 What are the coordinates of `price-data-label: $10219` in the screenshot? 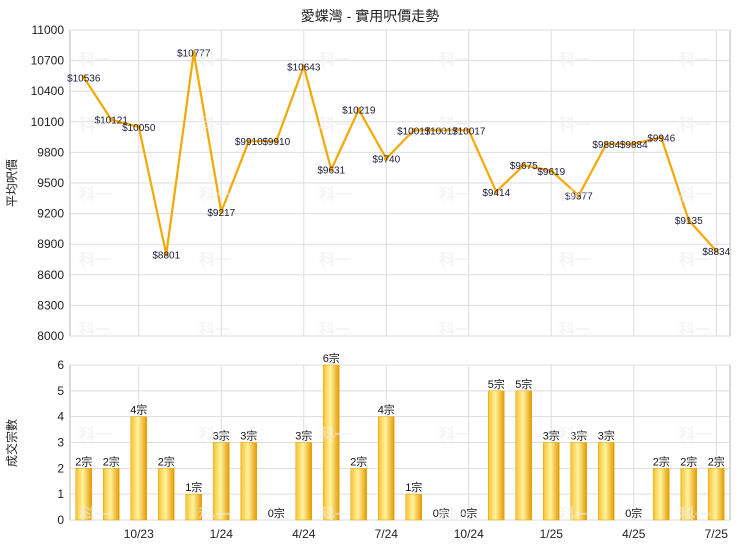 It's located at (359, 111).